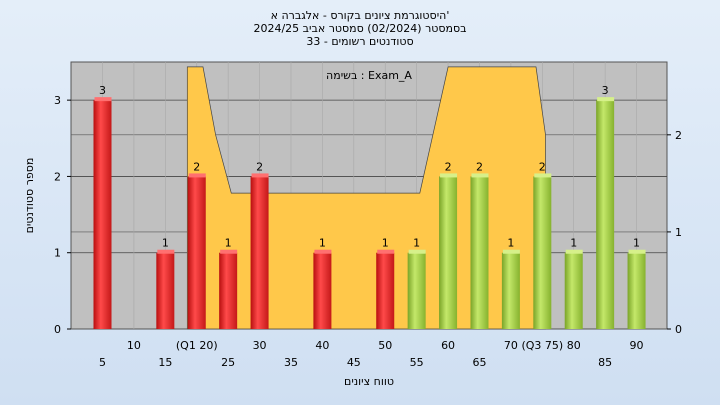  I want to click on y2-tick-label: 0, so click(678, 329).